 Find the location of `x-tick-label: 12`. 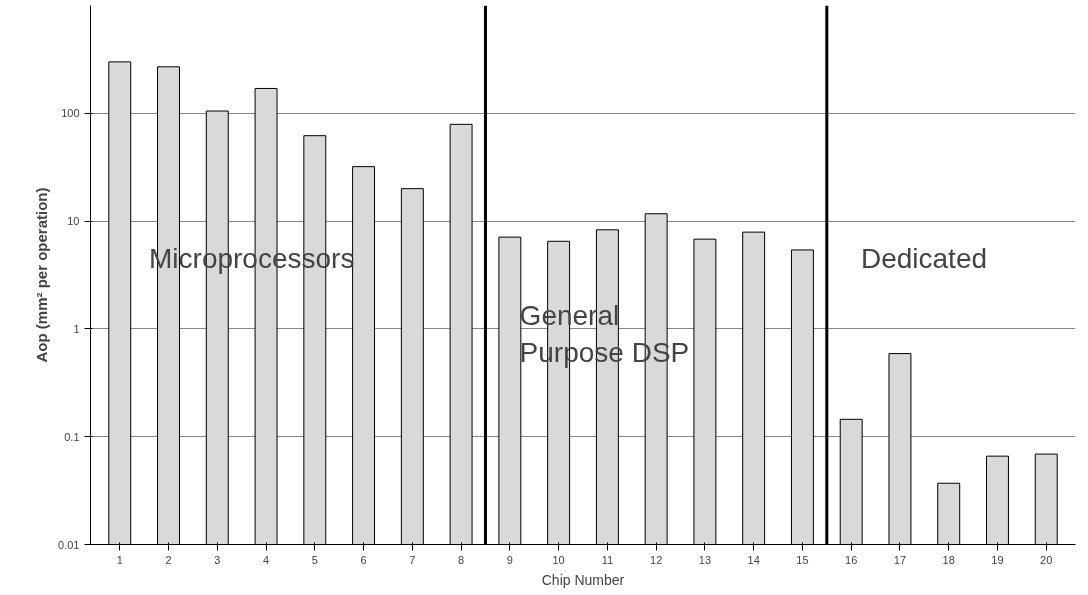

x-tick-label: 12 is located at coordinates (656, 559).